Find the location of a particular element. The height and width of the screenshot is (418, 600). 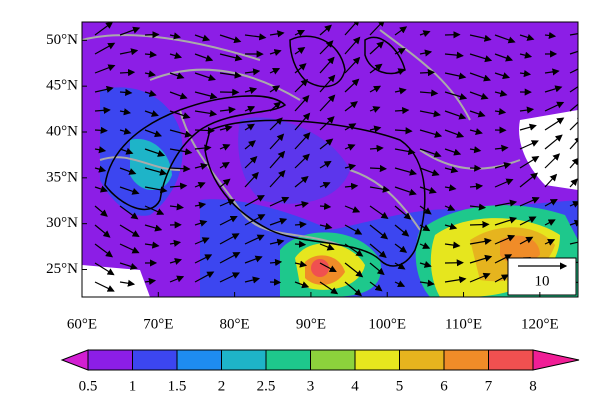

colorbar-label: 0.5 is located at coordinates (88, 386).